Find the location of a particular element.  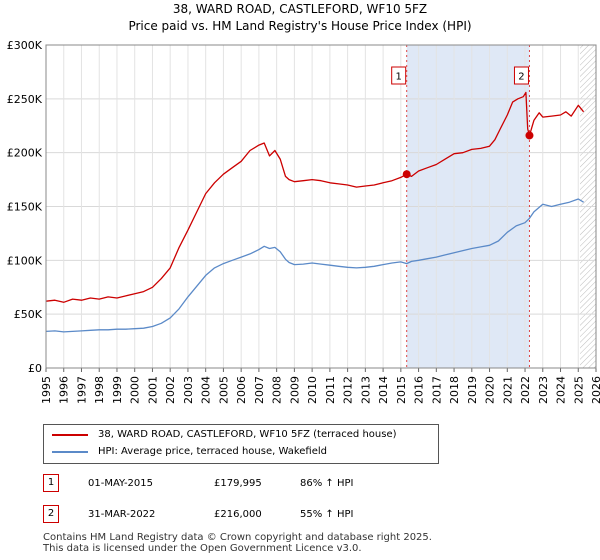

x-tick-label: 2009 is located at coordinates (294, 390).